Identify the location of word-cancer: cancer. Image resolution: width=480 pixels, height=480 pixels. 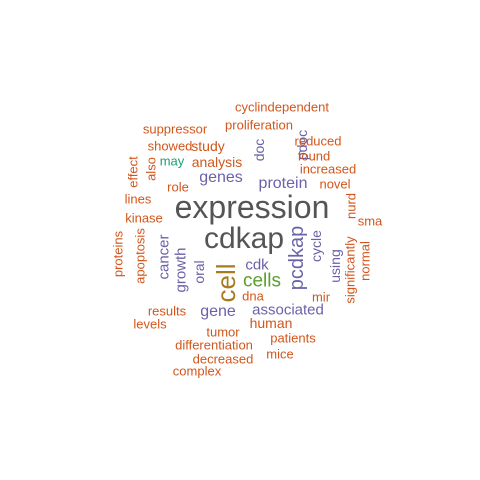
(164, 257).